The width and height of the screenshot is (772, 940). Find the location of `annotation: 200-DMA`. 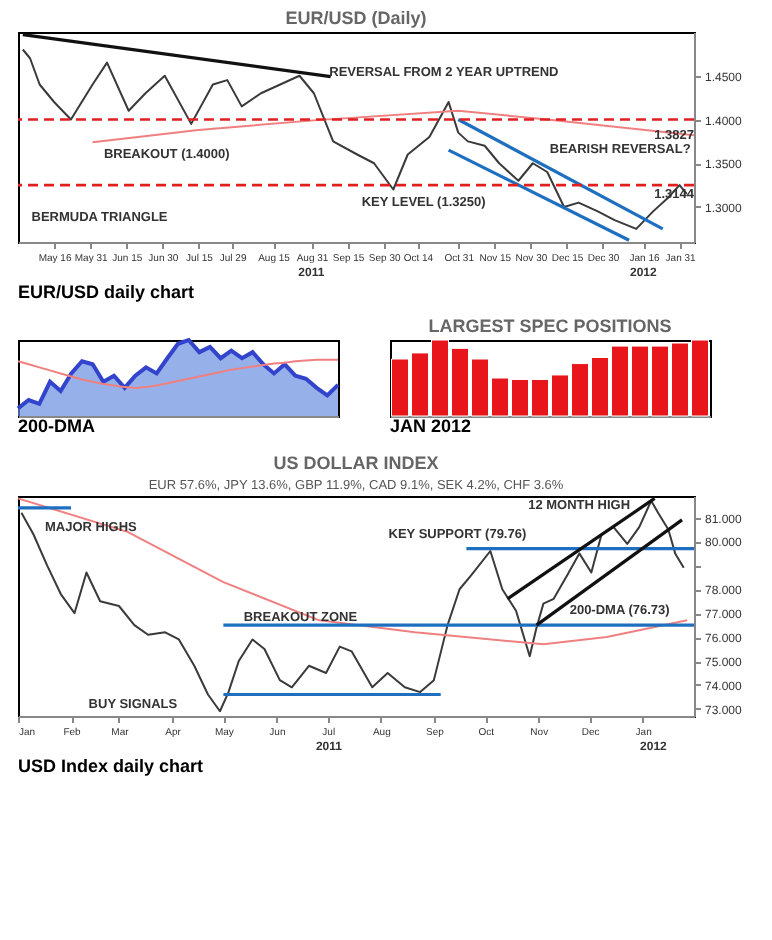

annotation: 200-DMA is located at coordinates (57, 426).